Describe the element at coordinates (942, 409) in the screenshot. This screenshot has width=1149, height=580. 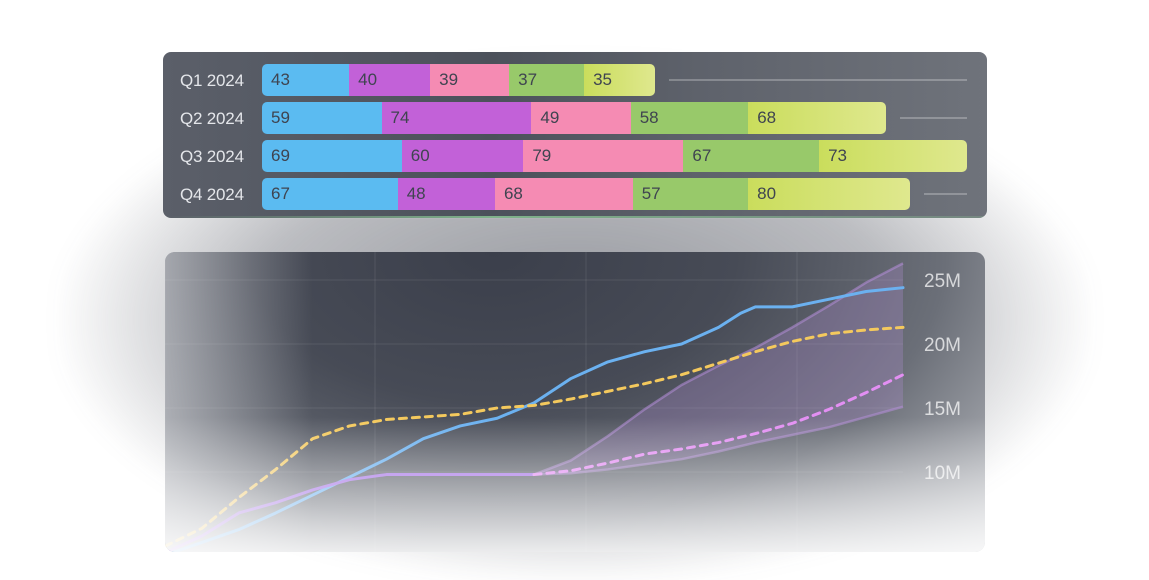
I see `y-tick-label: 15M` at that location.